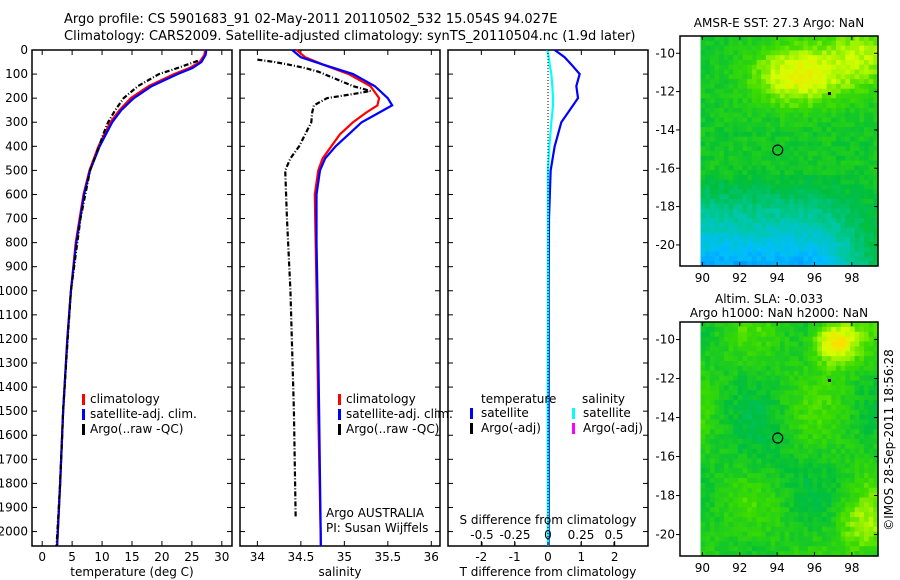  Describe the element at coordinates (127, 303) in the screenshot. I see `series-argo-raw-qc-` at that location.